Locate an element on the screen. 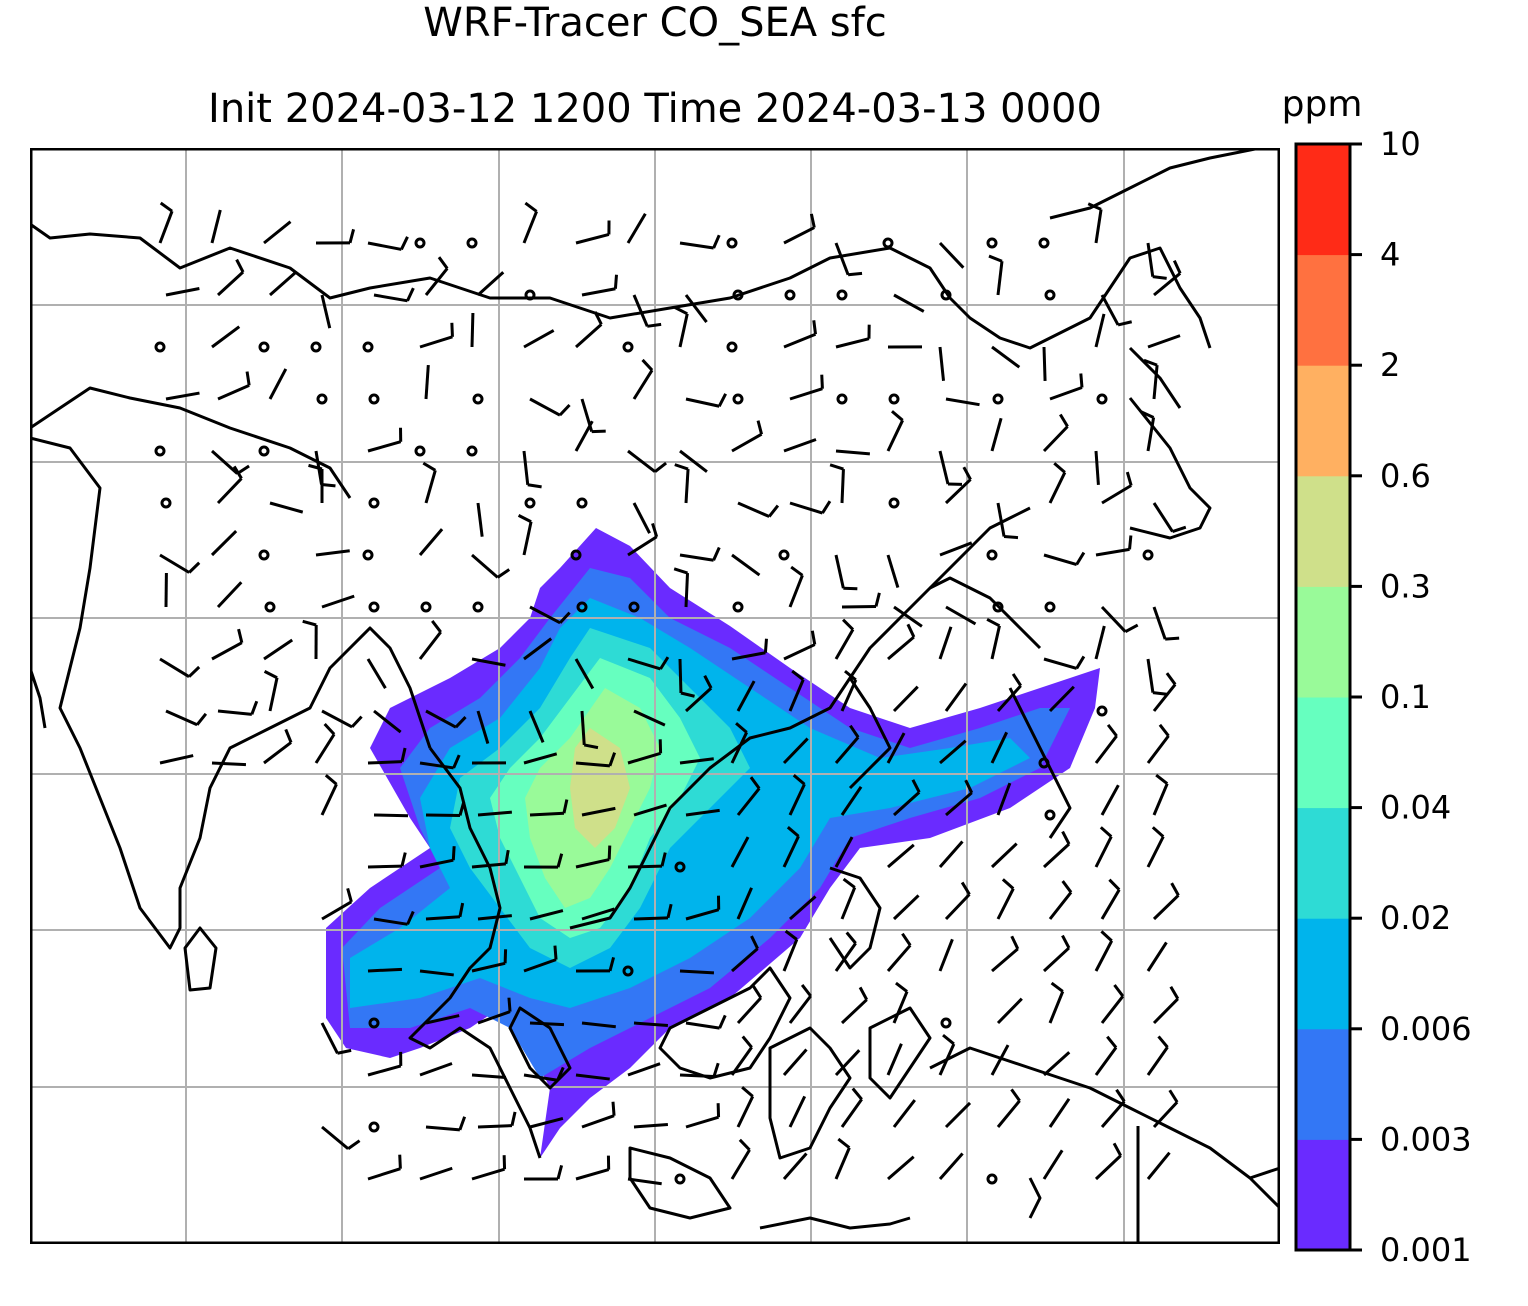 This screenshot has height=1306, width=1528. colorbar-segment is located at coordinates (1323, 531).